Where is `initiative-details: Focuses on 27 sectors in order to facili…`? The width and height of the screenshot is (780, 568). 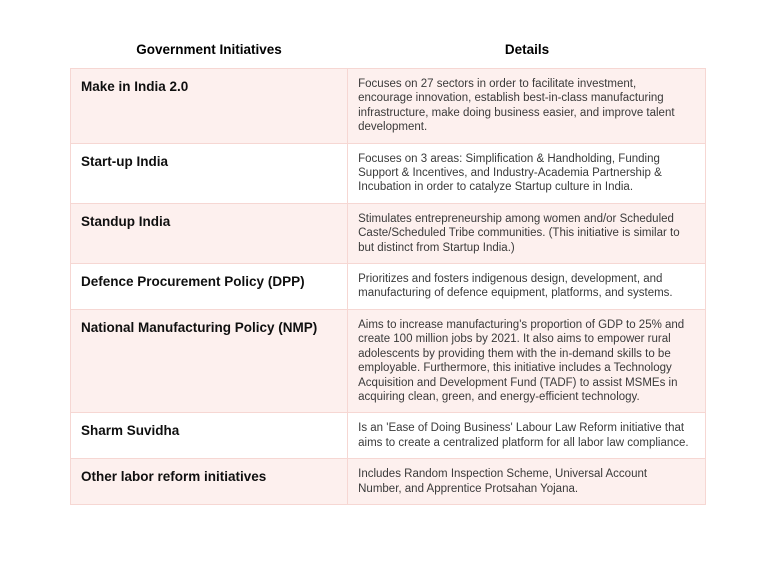
initiative-details: Focuses on 27 sectors in order to facili… is located at coordinates (516, 106).